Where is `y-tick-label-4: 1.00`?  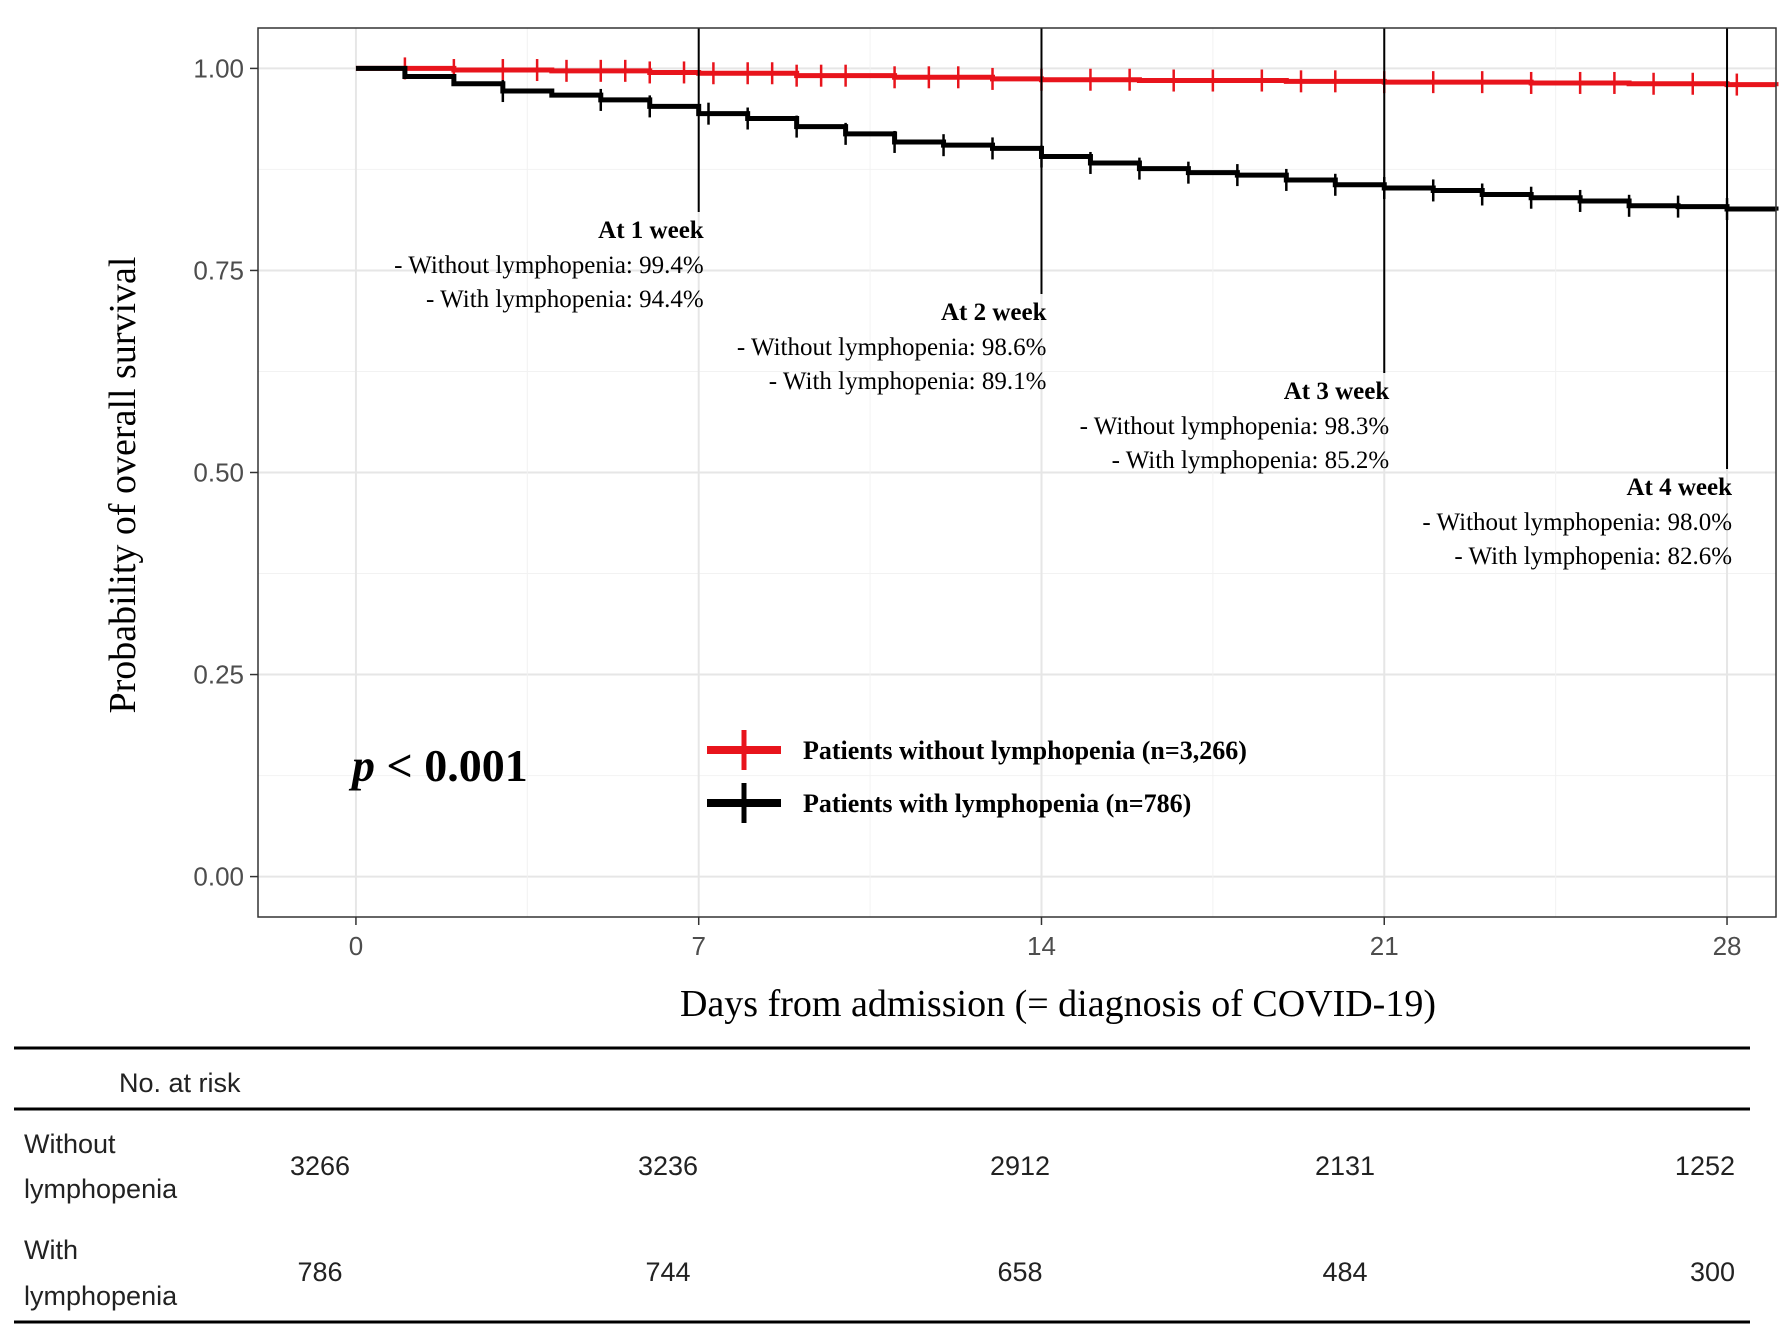
y-tick-label-4: 1.00 is located at coordinates (218, 68).